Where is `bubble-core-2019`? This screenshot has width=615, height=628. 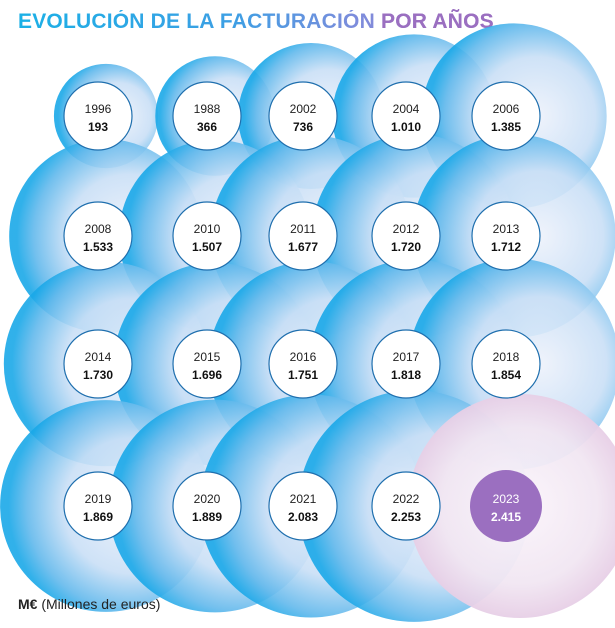
bubble-core-2019 is located at coordinates (98, 506).